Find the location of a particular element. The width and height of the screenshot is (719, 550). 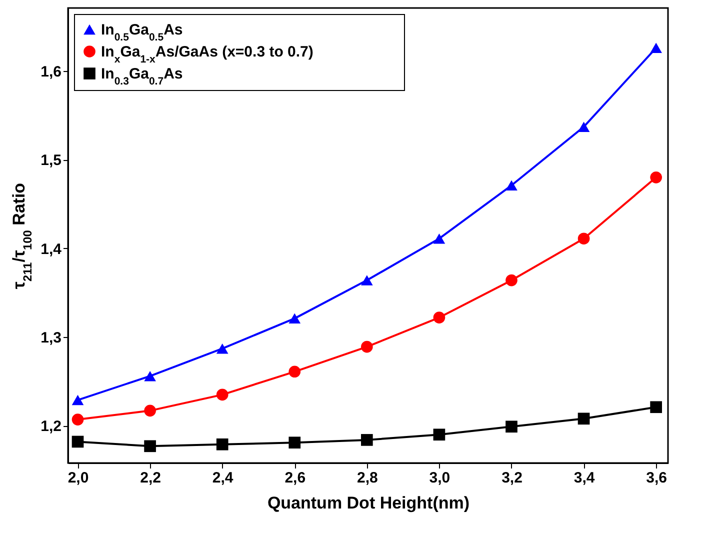

x-tick-label: 3,0 is located at coordinates (439, 478).